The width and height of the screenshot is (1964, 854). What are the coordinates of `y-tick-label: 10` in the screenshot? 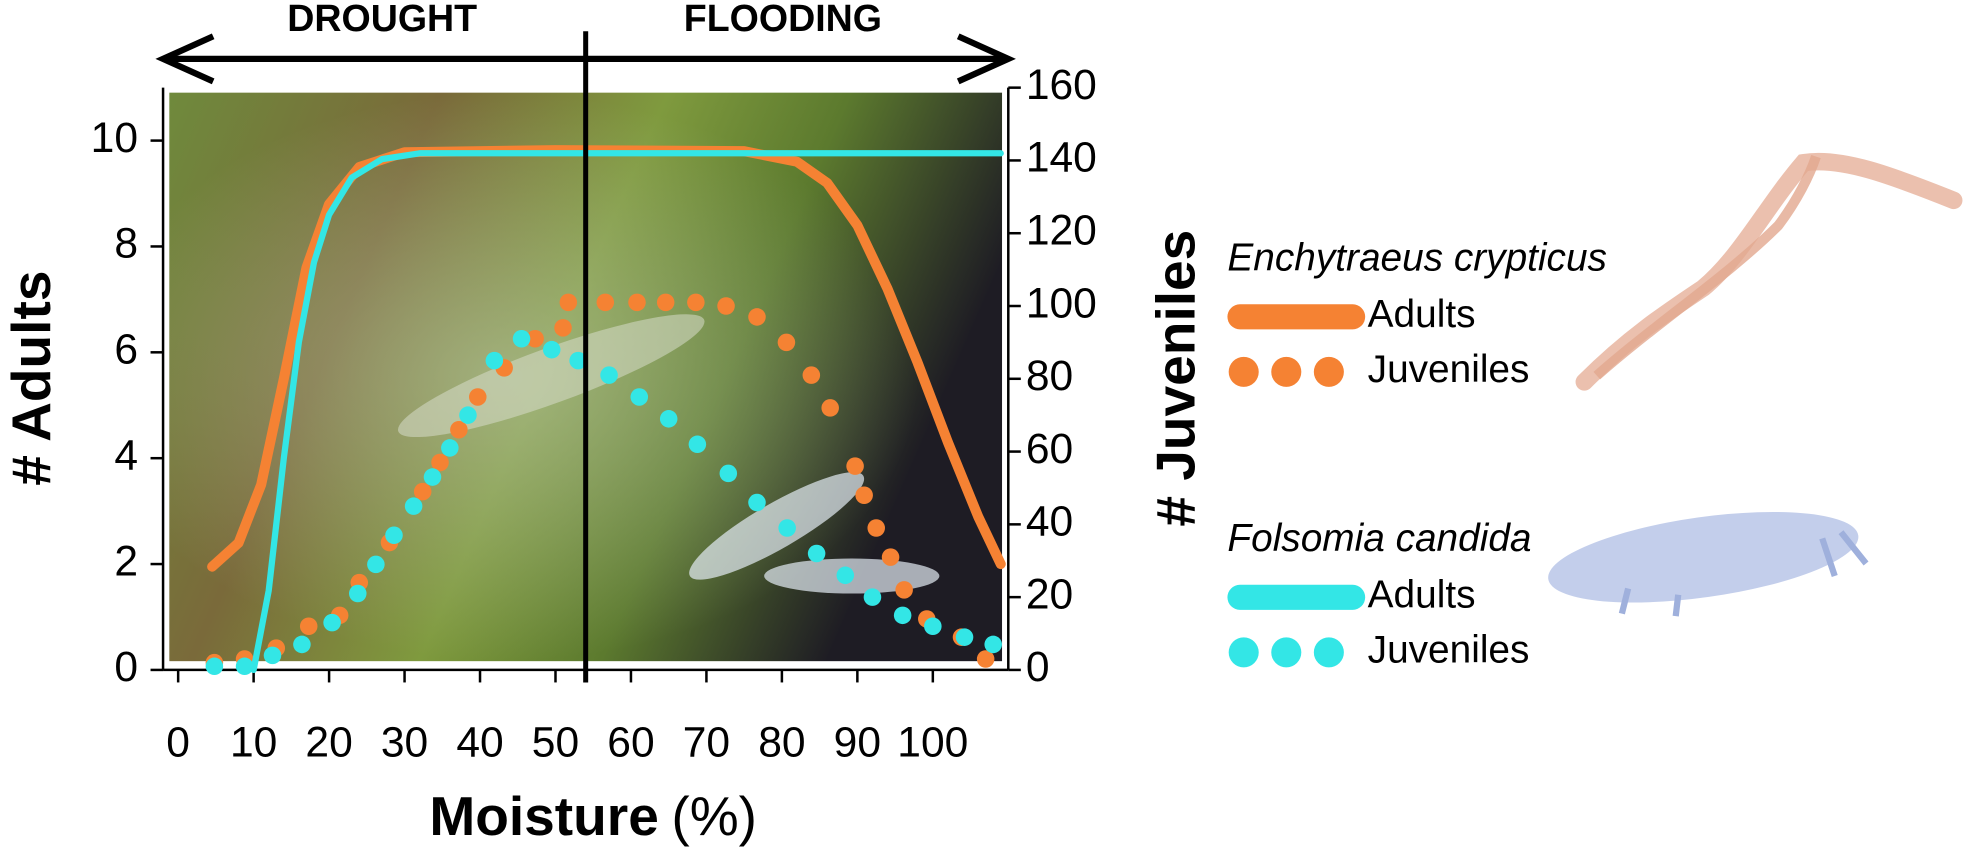 It's located at (114, 138).